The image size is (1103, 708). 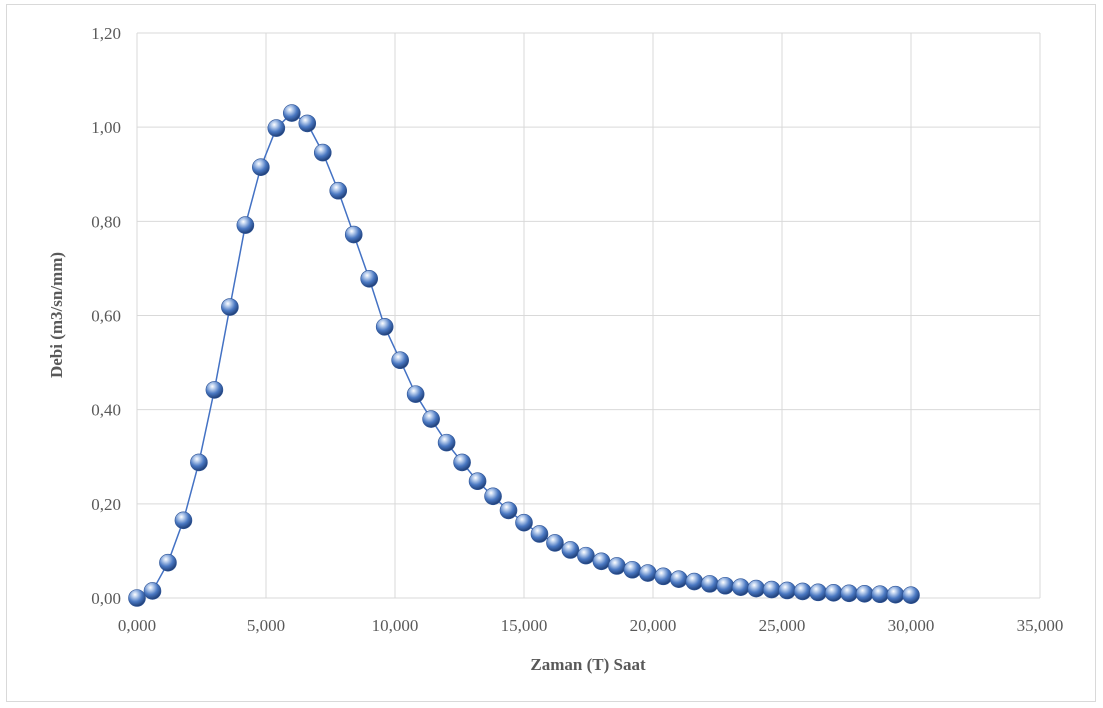 I want to click on y-tick-label: 1,00, so click(x=106, y=127).